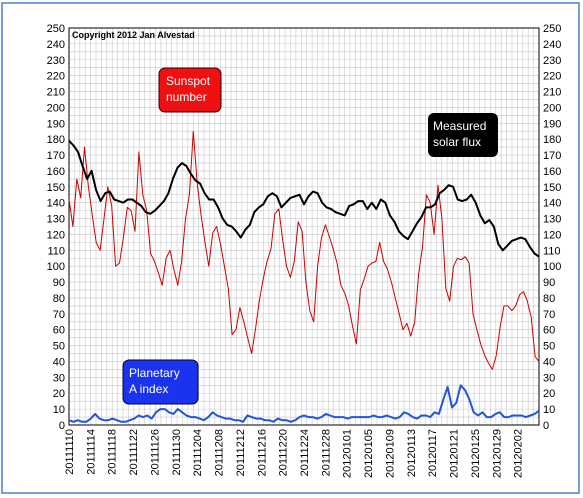 The height and width of the screenshot is (498, 583). Describe the element at coordinates (549, 331) in the screenshot. I see `y-tick-label-right: 60` at that location.